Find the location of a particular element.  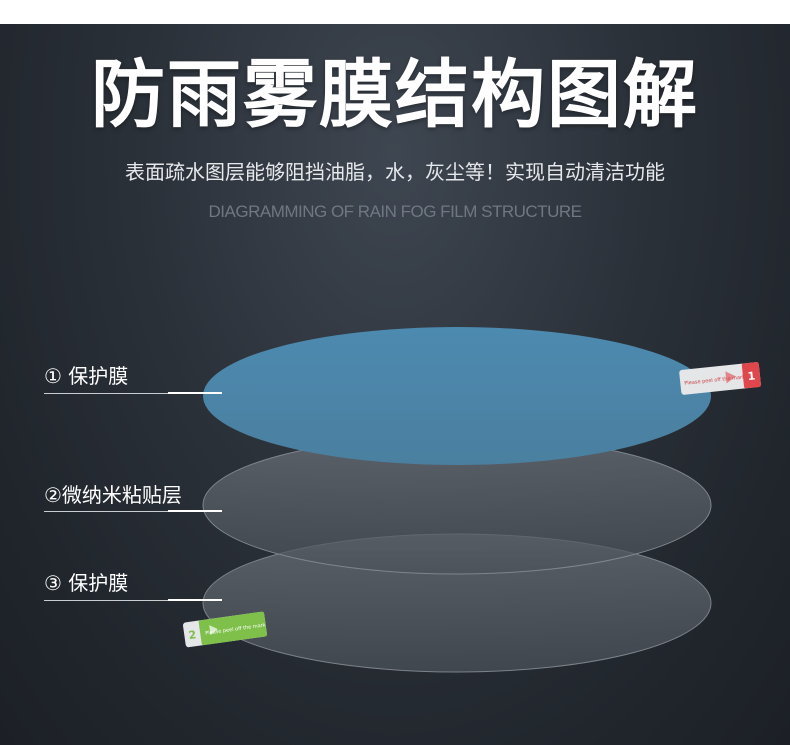

page-subtitle: 表面疏水图层能够阻挡油脂，水，灰尘等！实现自动清洁功能 is located at coordinates (395, 172).